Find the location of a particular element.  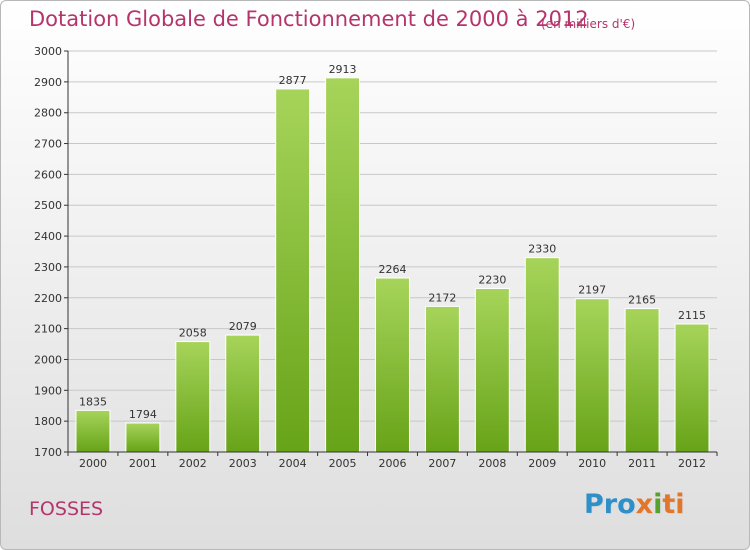

y-tick-label: 2600 is located at coordinates (48, 174).